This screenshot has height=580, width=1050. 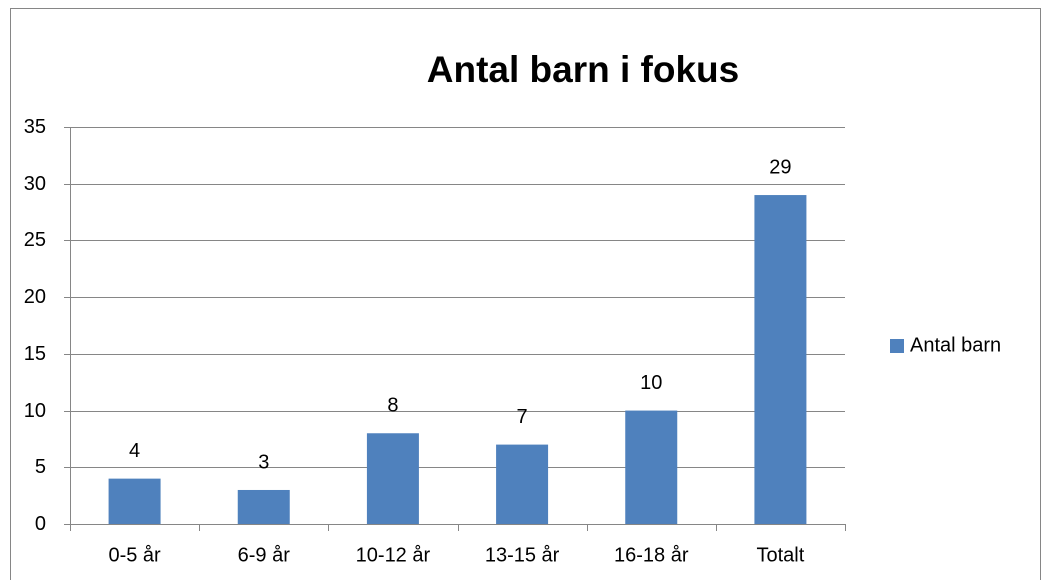 What do you see at coordinates (40, 524) in the screenshot?
I see `y-tick-label: 0` at bounding box center [40, 524].